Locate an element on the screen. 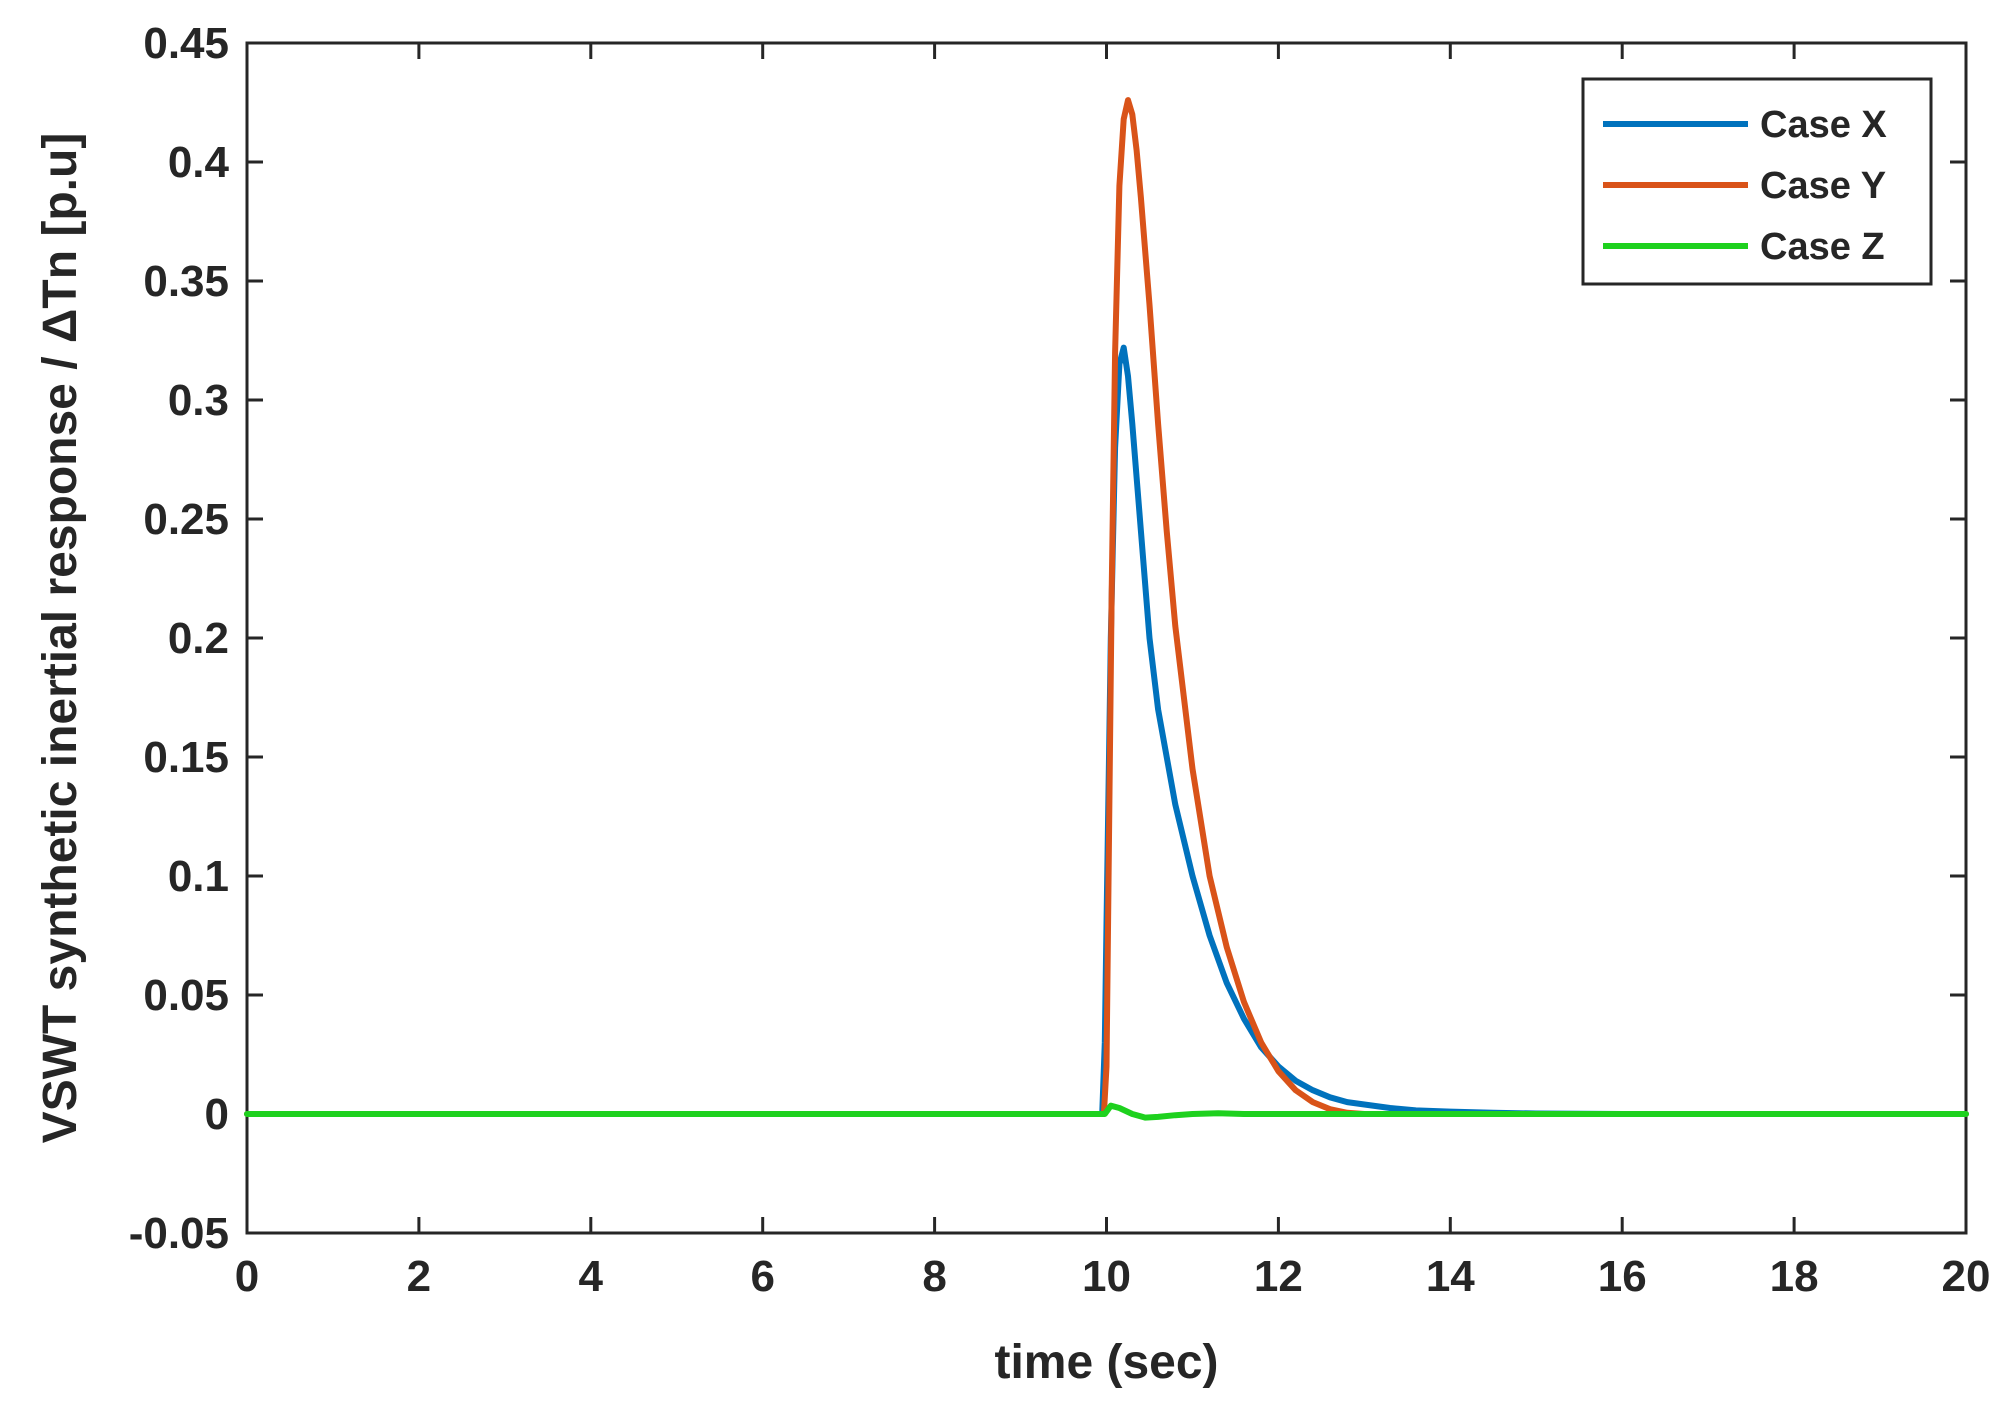 Image resolution: width=2016 pixels, height=1411 pixels. x-tick-label: 18 is located at coordinates (1794, 1276).